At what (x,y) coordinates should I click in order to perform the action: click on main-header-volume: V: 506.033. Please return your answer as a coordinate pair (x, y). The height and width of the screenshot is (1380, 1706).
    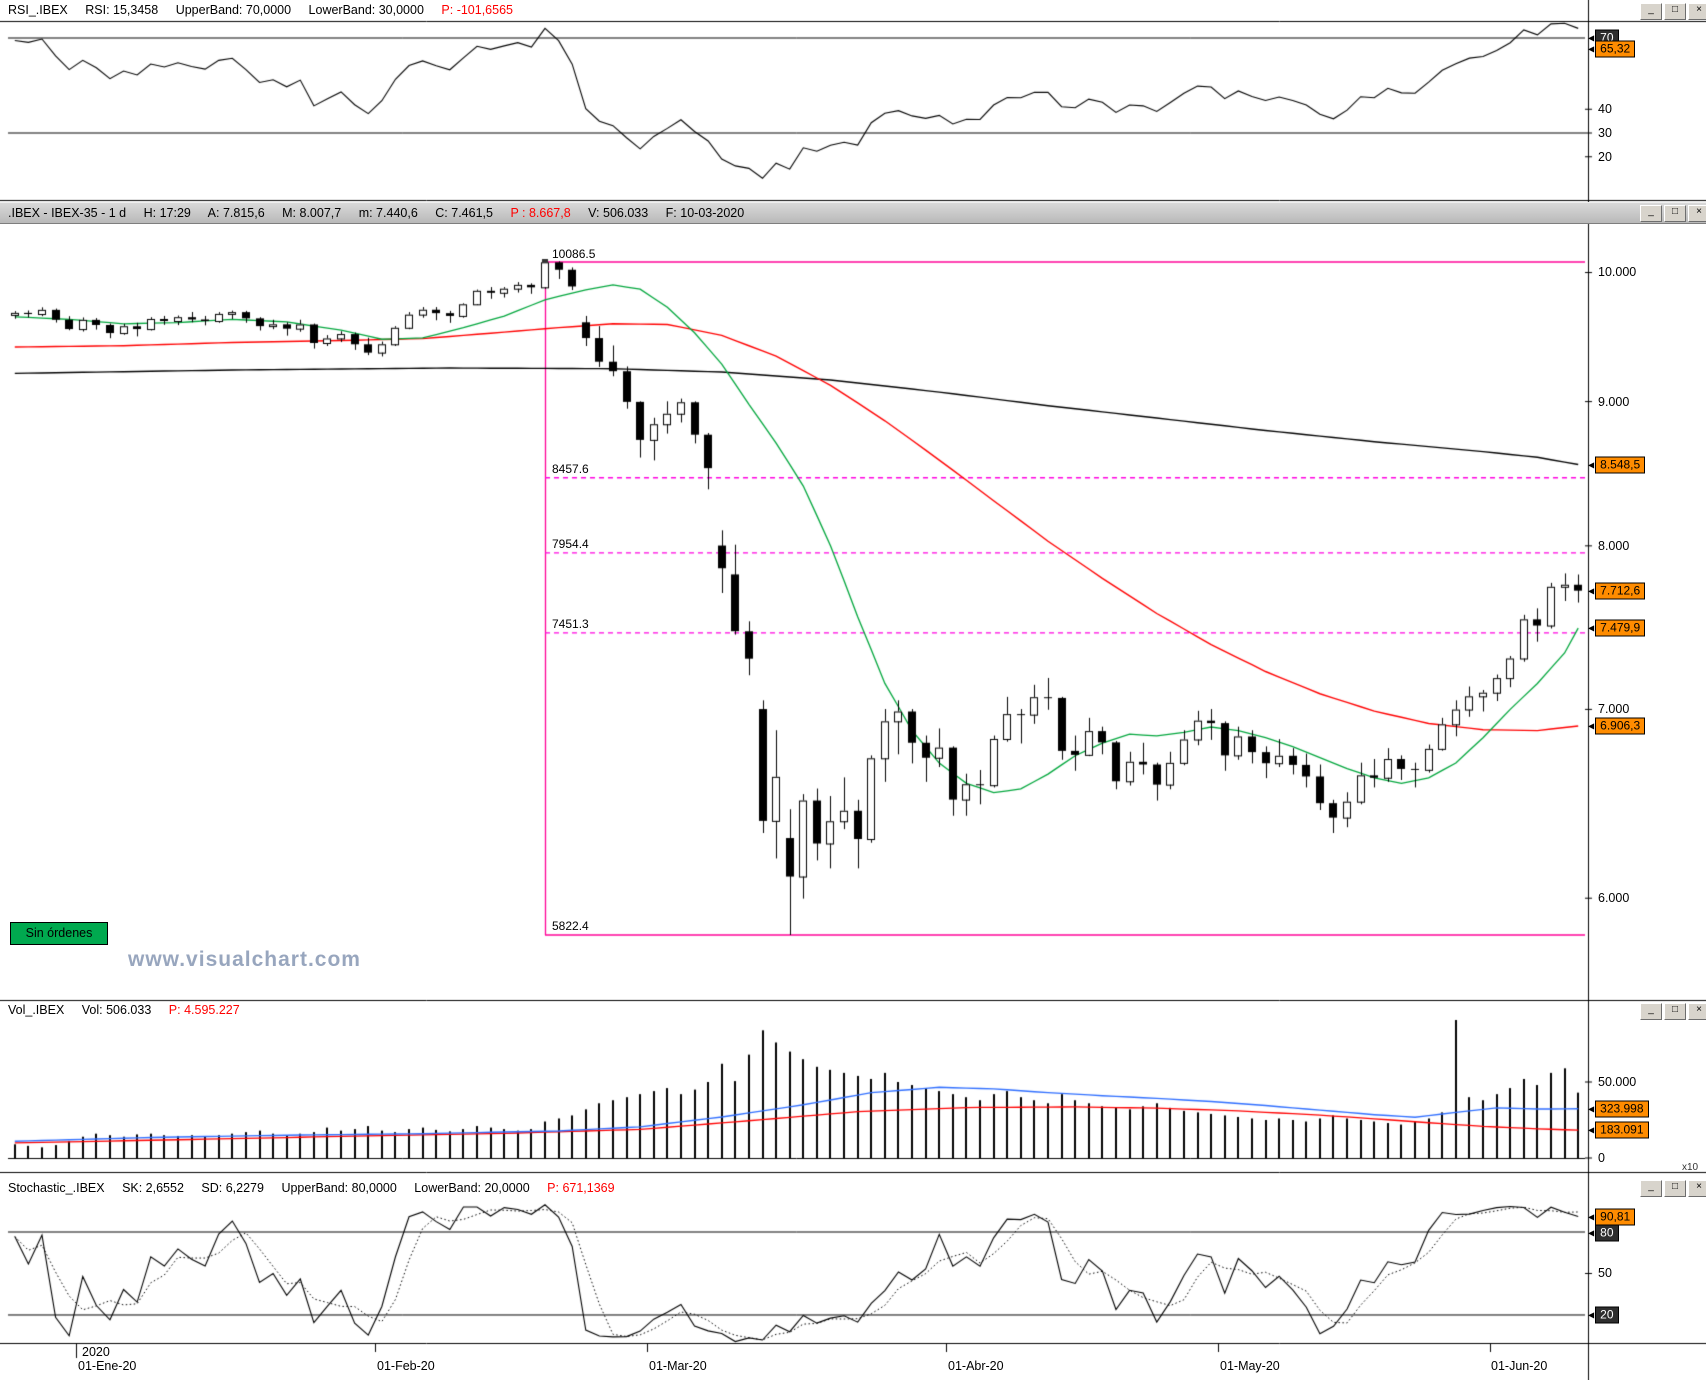
    Looking at the image, I should click on (618, 213).